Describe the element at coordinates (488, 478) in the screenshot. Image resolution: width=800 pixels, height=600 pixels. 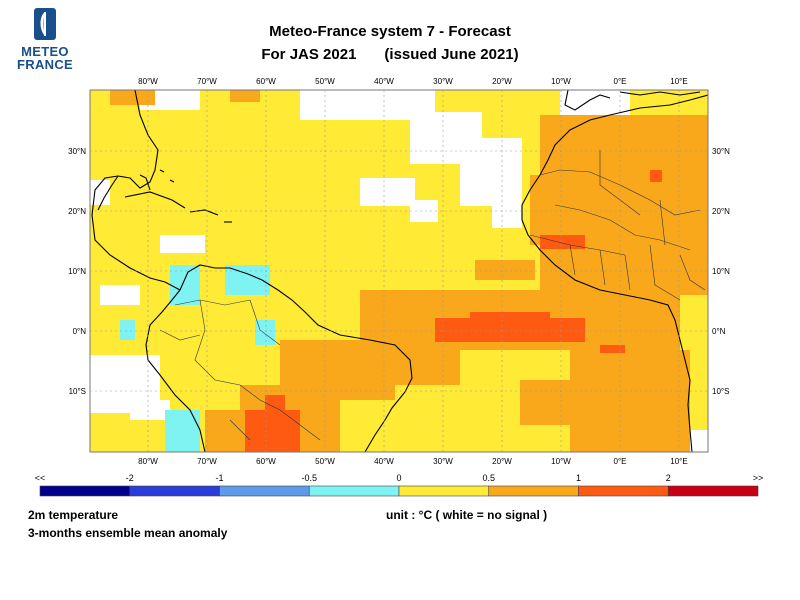
I see `colorbar-tick-label: 0.5` at that location.